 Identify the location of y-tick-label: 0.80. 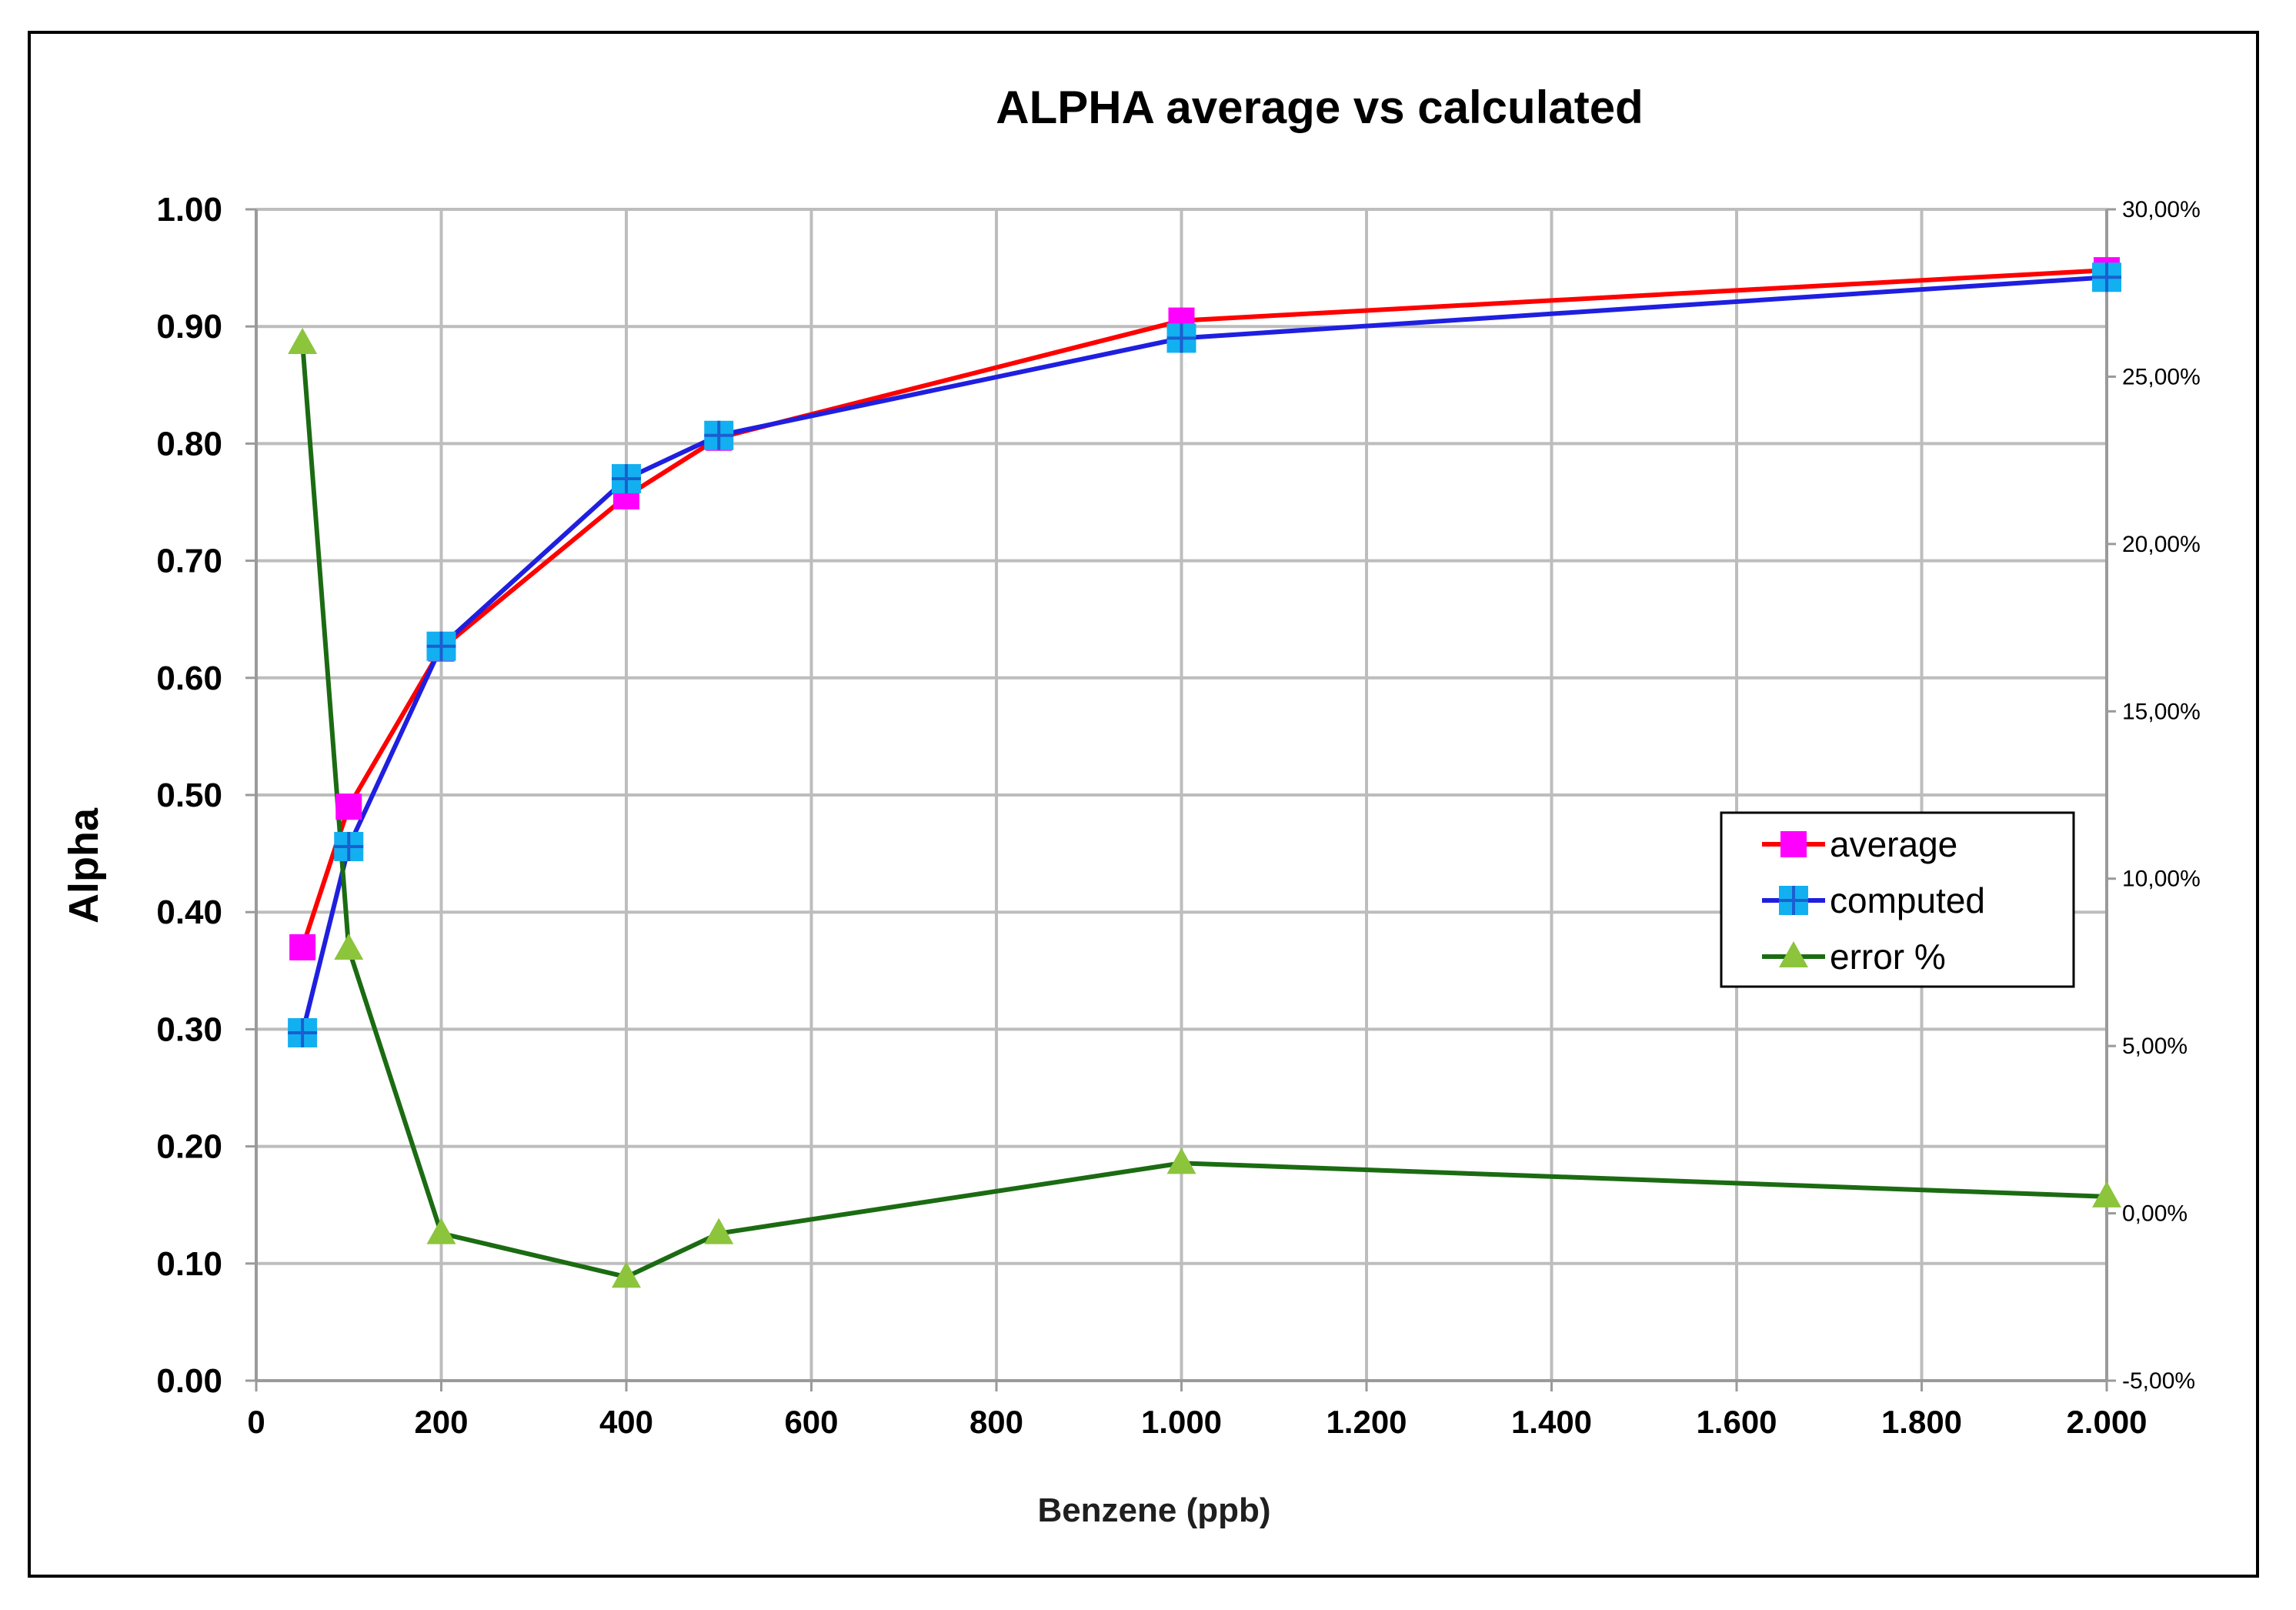
(189, 444).